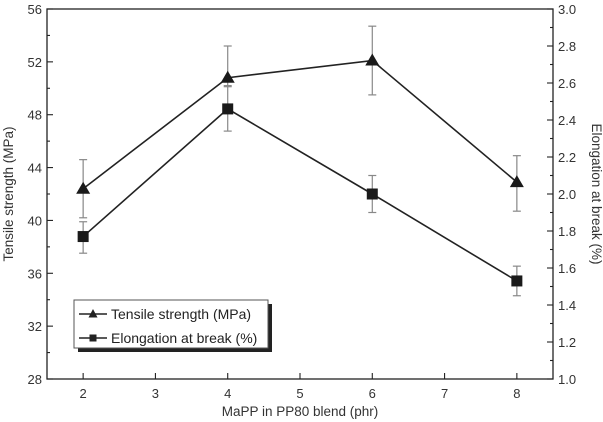  What do you see at coordinates (35, 273) in the screenshot?
I see `y-tick-label: 36` at bounding box center [35, 273].